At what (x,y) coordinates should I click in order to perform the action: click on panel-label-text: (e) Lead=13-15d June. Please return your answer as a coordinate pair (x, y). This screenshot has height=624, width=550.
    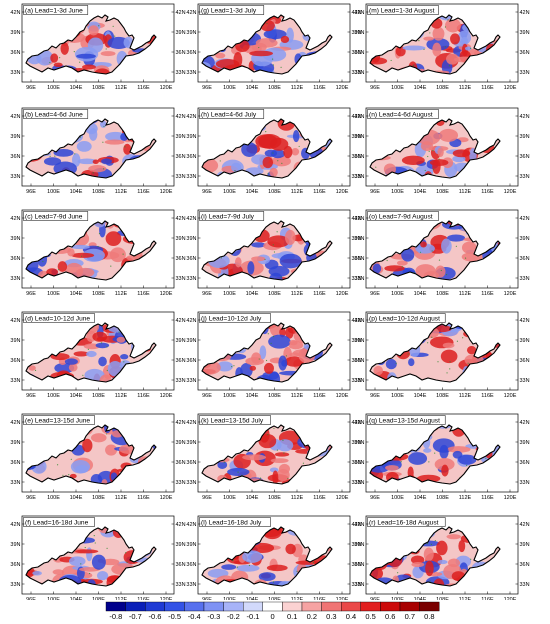
    Looking at the image, I should click on (57, 420).